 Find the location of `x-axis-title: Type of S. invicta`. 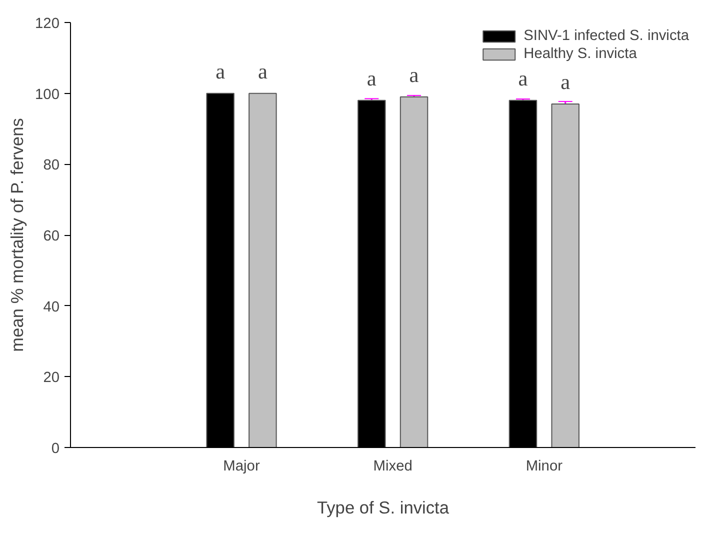

x-axis-title: Type of S. invicta is located at coordinates (383, 508).